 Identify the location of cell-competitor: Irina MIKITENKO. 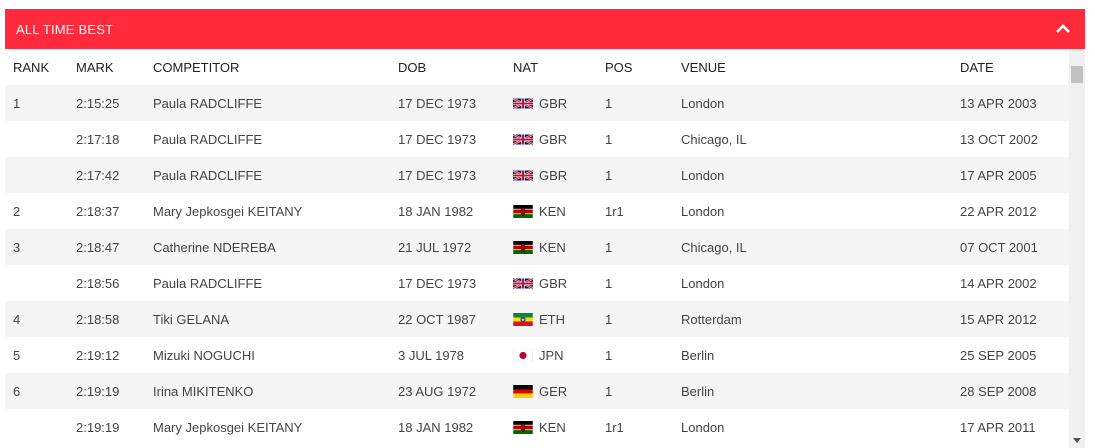
(267, 391).